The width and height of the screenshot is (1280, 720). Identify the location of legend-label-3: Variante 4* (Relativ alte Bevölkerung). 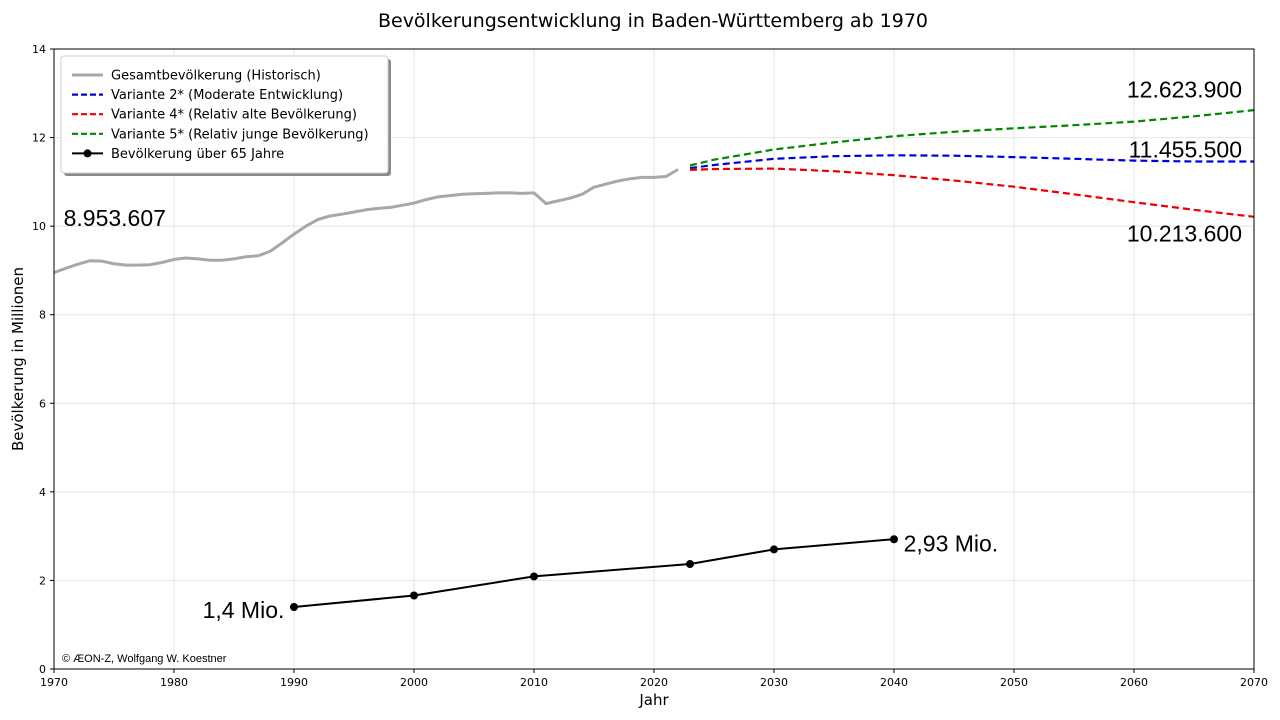
(234, 115).